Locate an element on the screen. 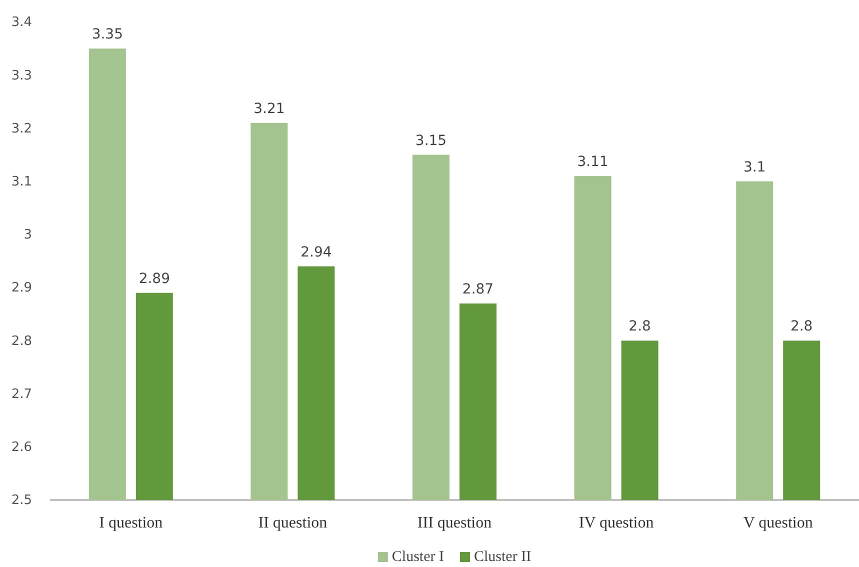 The image size is (859, 567). data-label: 2.89 is located at coordinates (154, 278).